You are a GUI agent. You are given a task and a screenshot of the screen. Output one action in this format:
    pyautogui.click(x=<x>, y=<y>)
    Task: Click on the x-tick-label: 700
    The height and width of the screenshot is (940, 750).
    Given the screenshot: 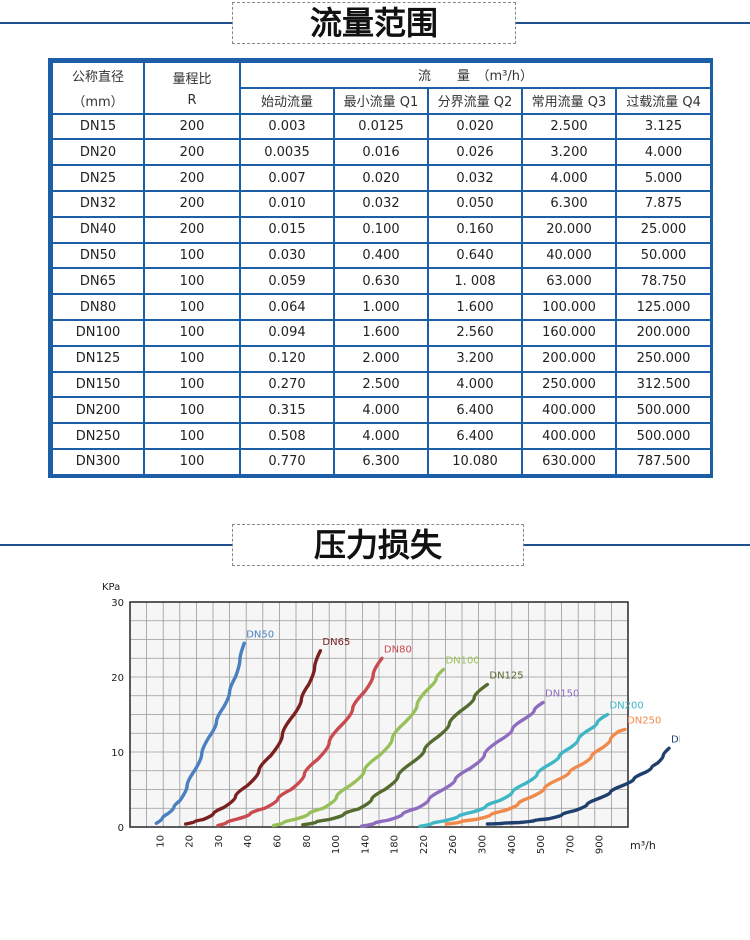 What is the action you would take?
    pyautogui.click(x=570, y=844)
    